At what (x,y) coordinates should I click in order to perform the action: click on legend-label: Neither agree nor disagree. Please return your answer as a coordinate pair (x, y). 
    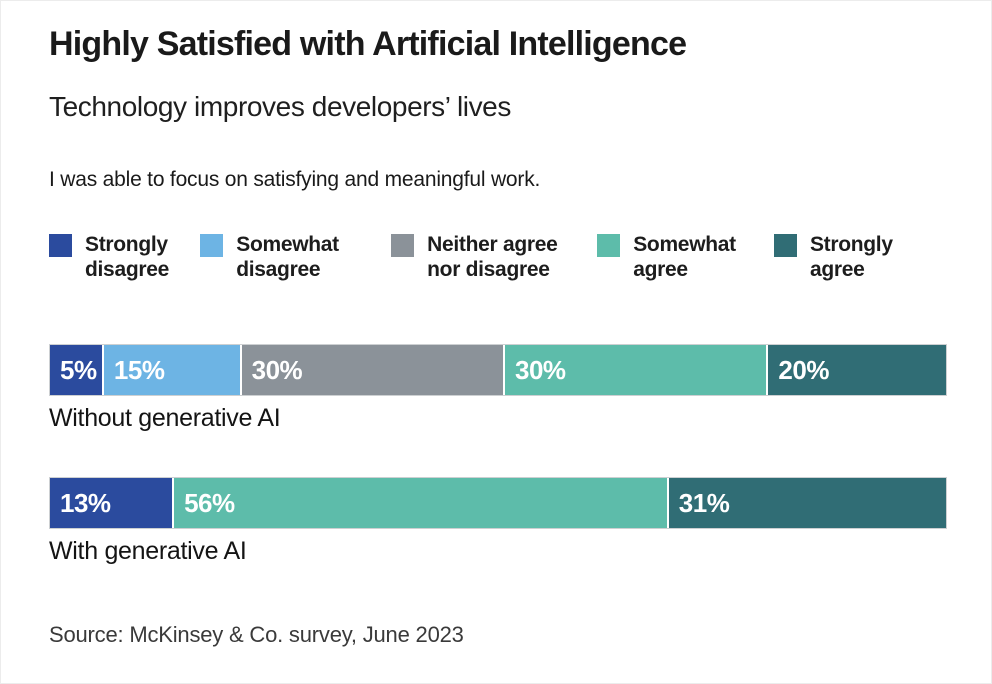
    Looking at the image, I should click on (492, 257).